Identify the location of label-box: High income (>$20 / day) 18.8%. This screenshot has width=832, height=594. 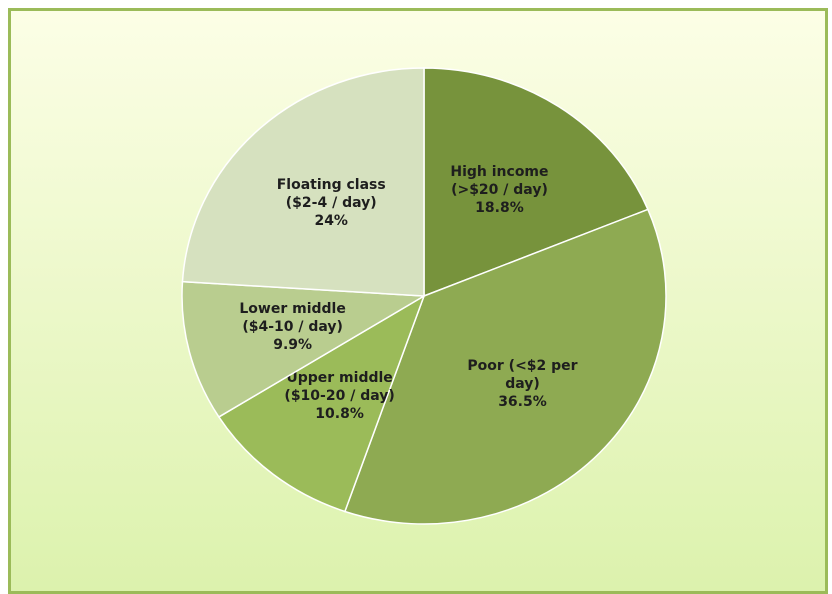
(499, 190).